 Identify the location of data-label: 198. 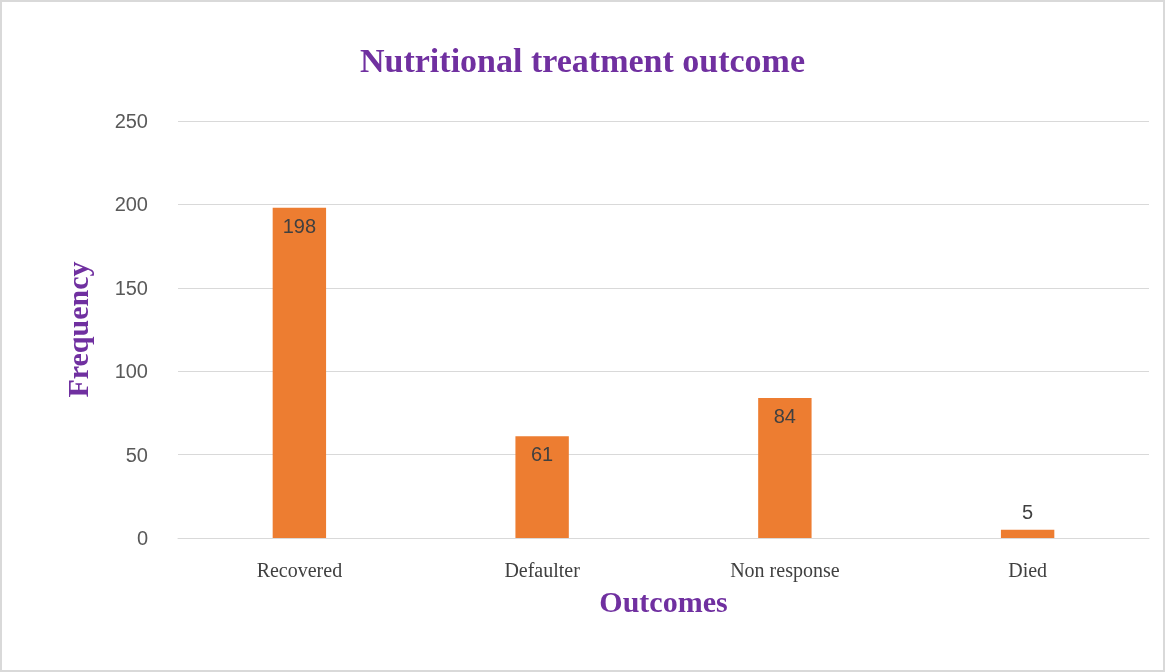
(299, 225).